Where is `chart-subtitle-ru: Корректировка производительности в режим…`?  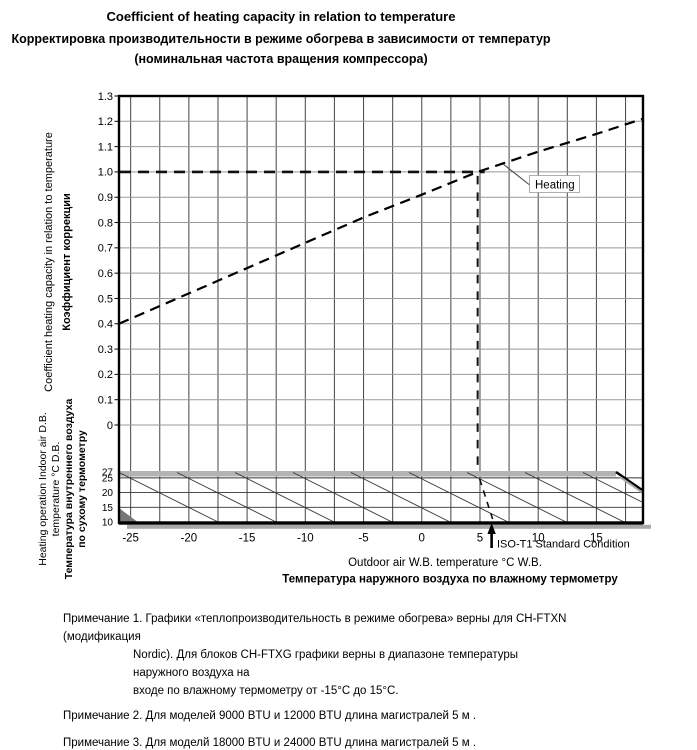 chart-subtitle-ru: Корректировка производительности в режим… is located at coordinates (281, 39).